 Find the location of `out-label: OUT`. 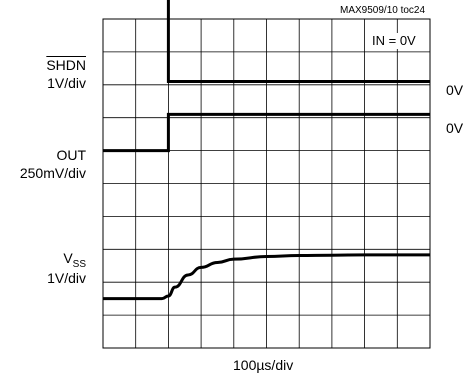

out-label: OUT is located at coordinates (71, 155).